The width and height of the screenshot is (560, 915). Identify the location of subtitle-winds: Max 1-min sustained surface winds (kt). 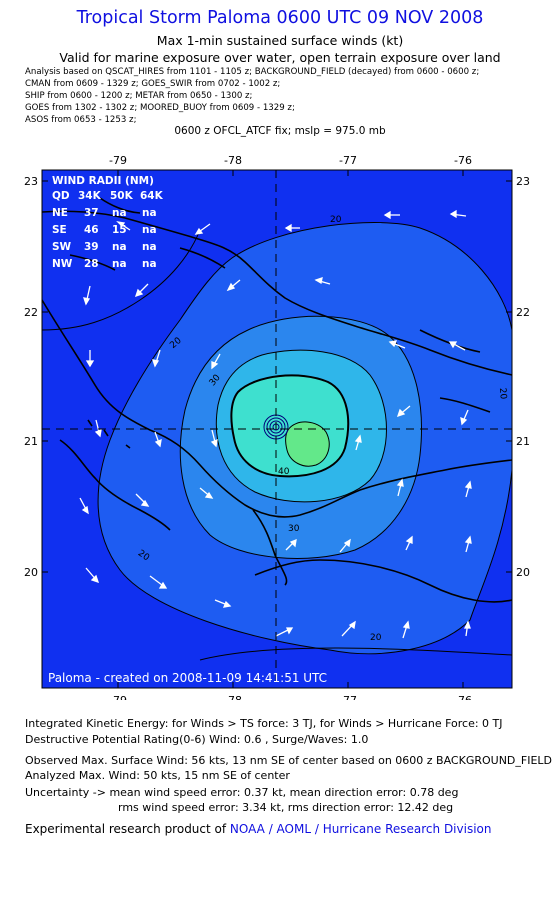
(280, 40).